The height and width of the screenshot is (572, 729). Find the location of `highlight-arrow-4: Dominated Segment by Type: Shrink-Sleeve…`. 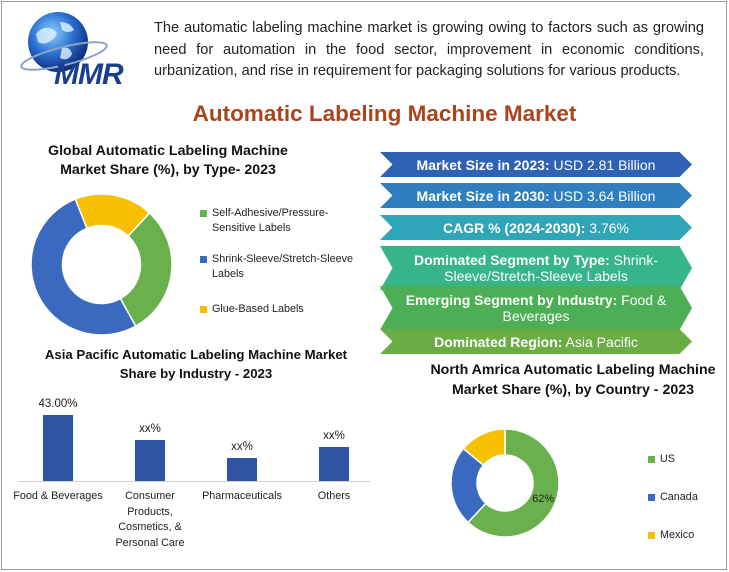

highlight-arrow-4: Dominated Segment by Type: Shrink-Sleeve… is located at coordinates (536, 268).